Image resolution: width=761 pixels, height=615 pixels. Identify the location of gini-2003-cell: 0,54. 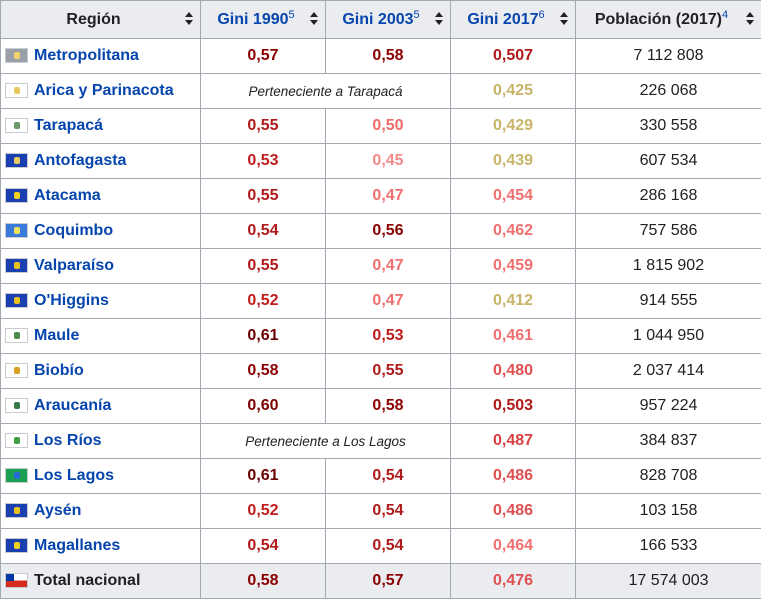
(388, 476).